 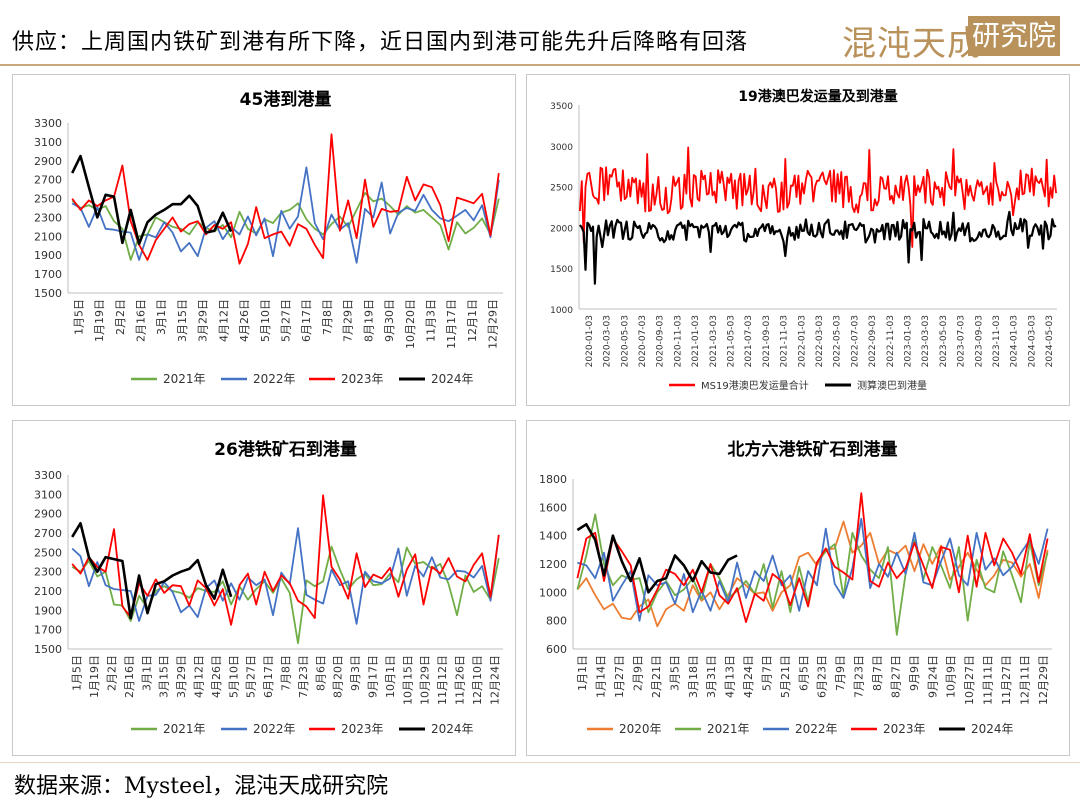 I want to click on y-tick-label: 1700, so click(x=48, y=630).